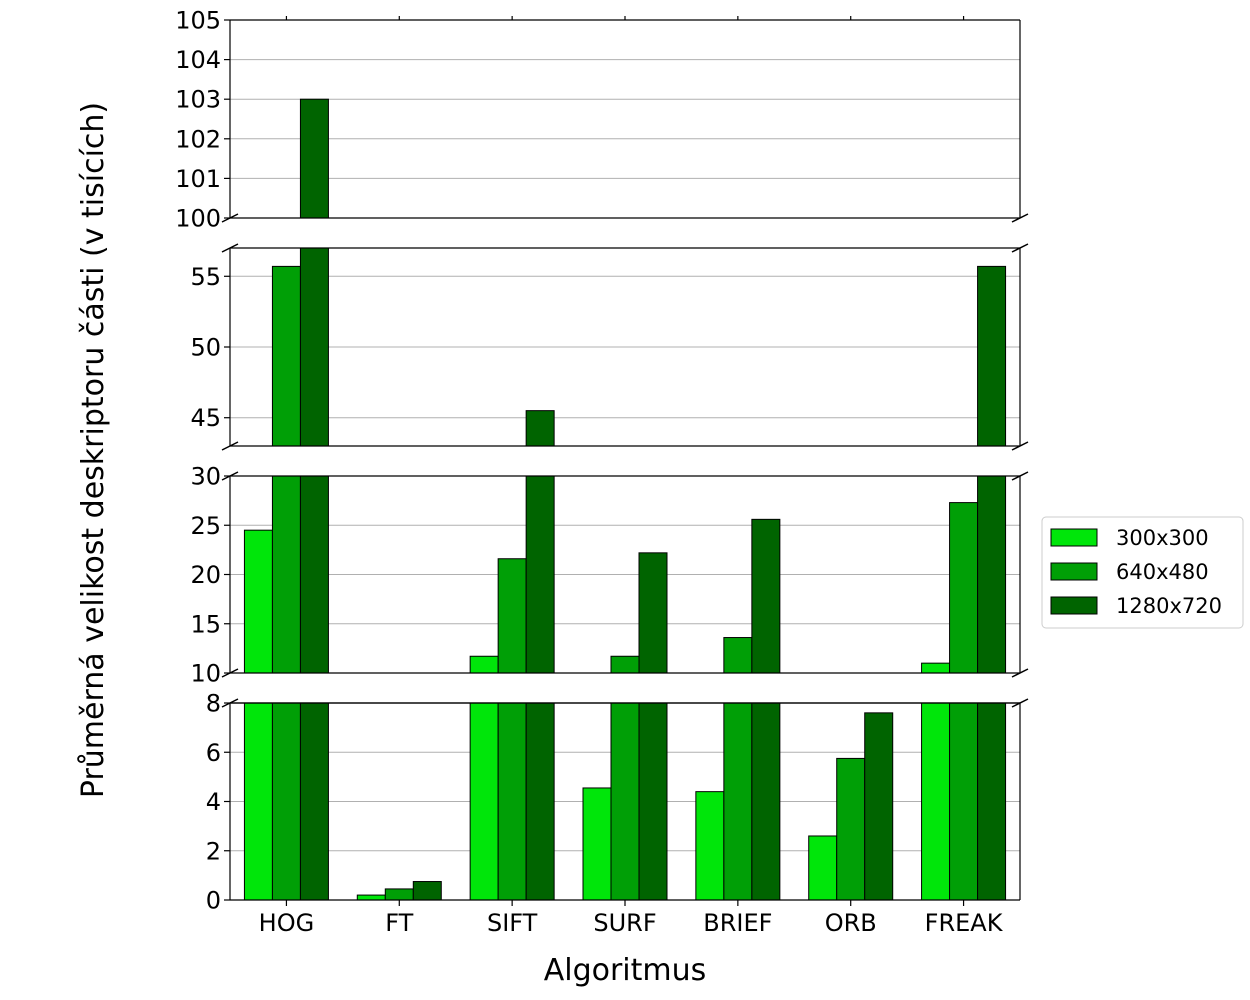  What do you see at coordinates (399, 923) in the screenshot?
I see `x-tick-label-ft: FT` at bounding box center [399, 923].